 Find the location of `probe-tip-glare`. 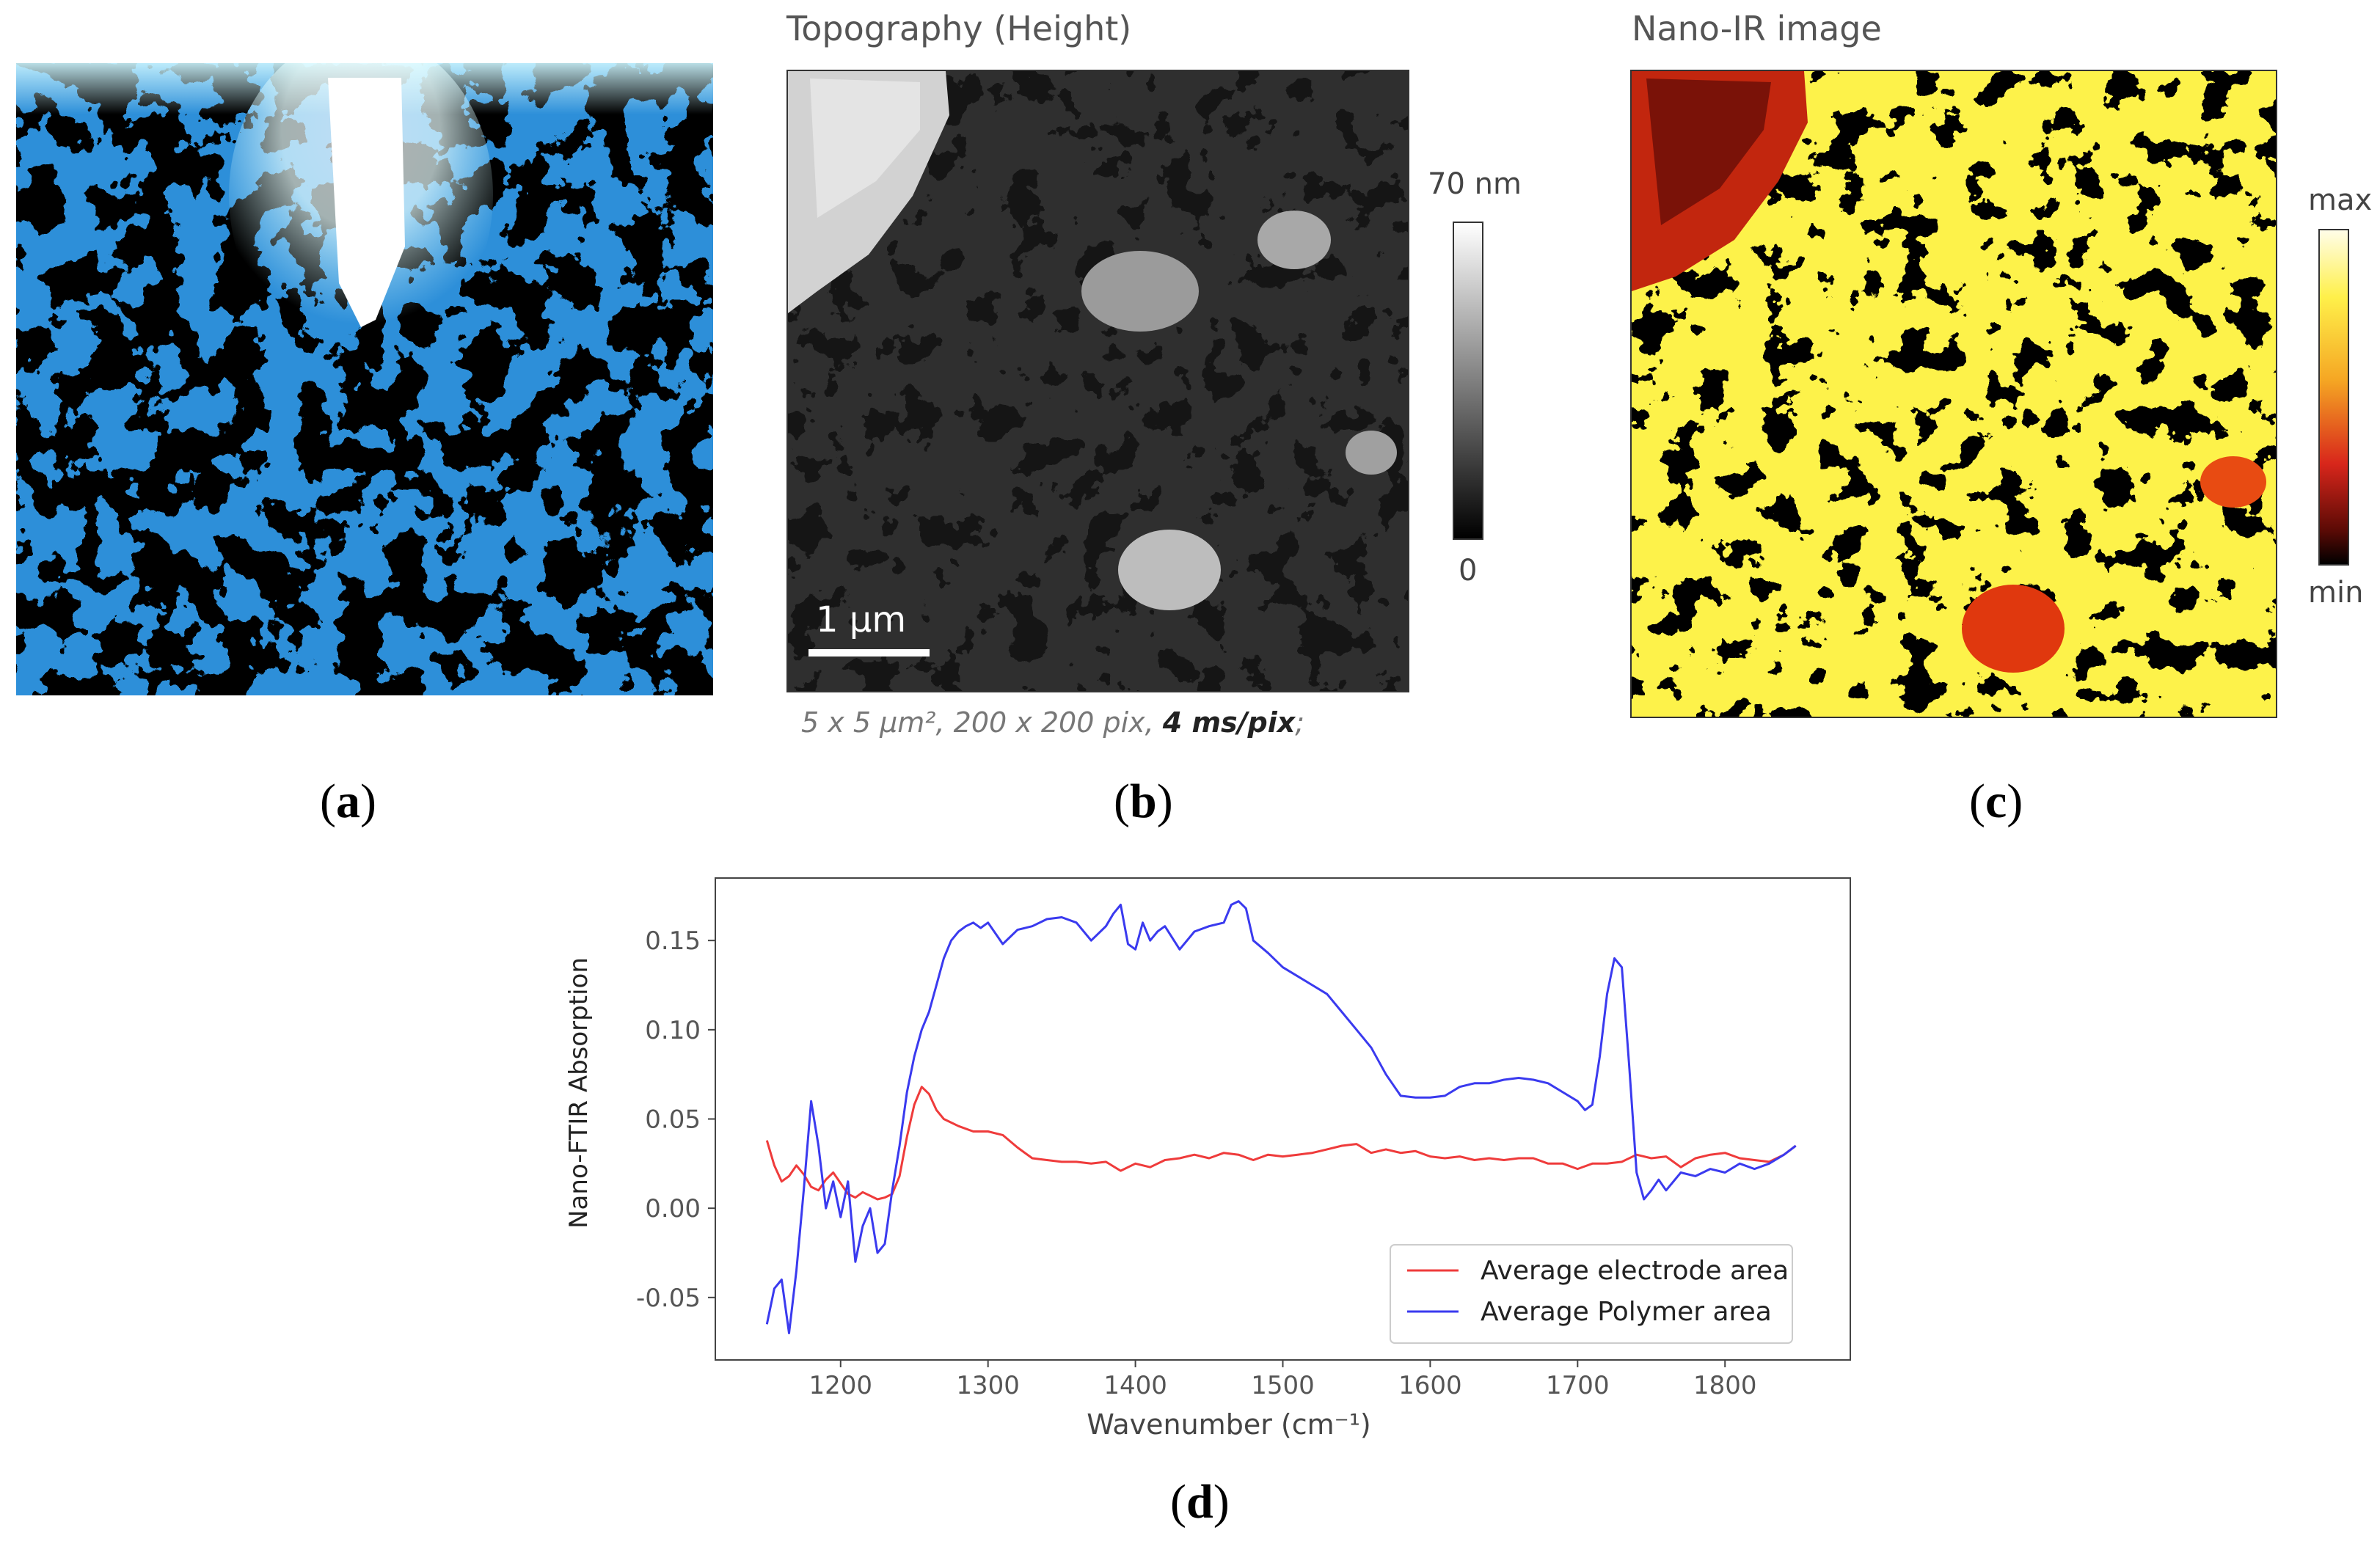

probe-tip-glare is located at coordinates (366, 202).